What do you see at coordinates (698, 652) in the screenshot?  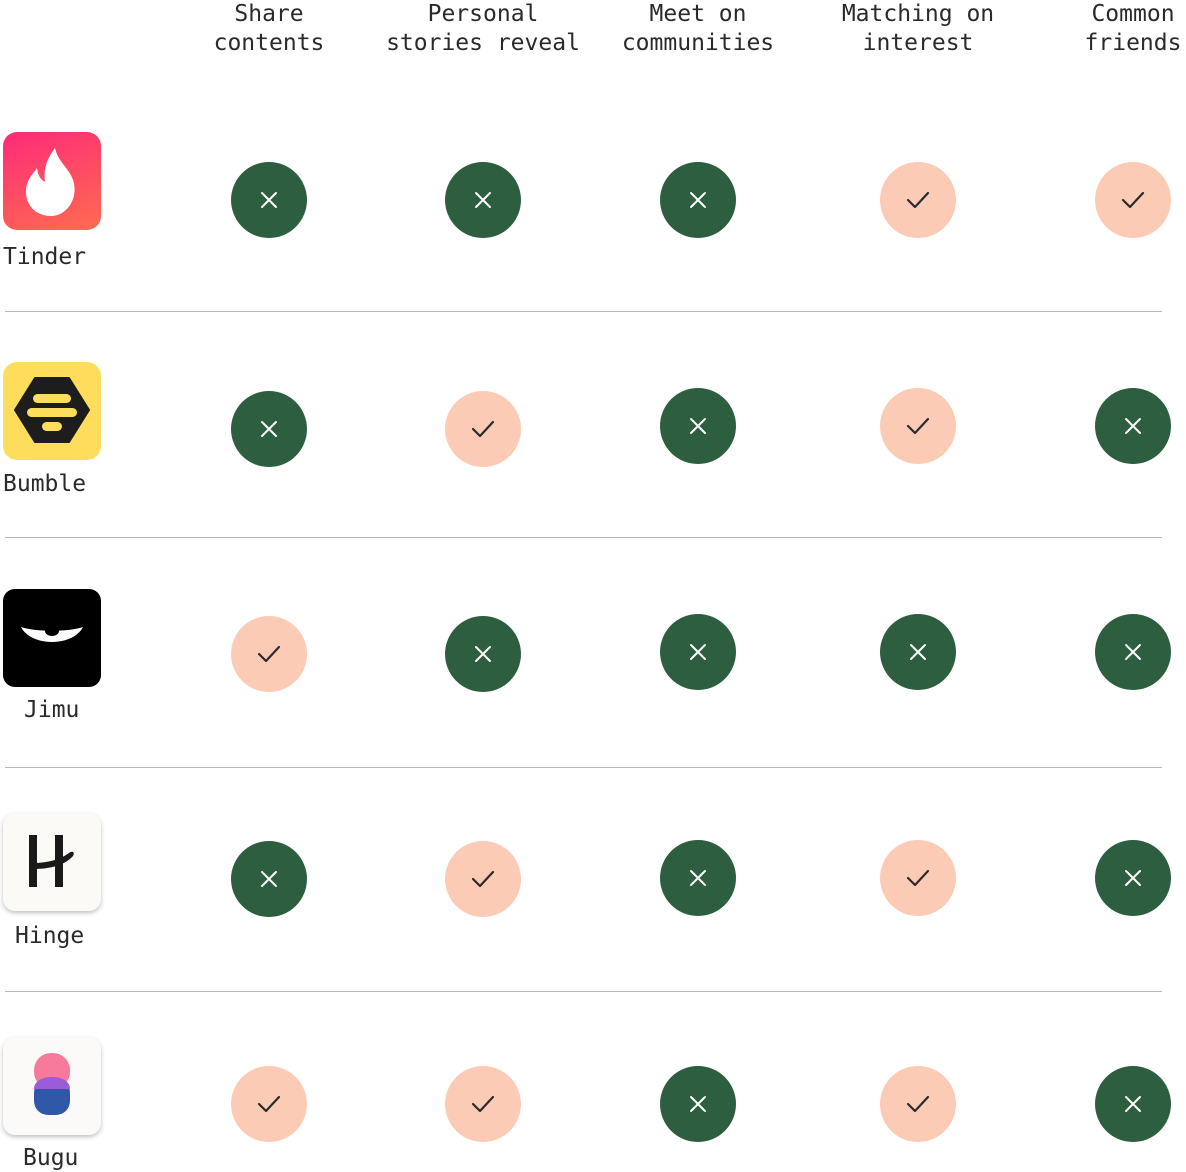 I see `cross-icon-jimu-meet-communities` at bounding box center [698, 652].